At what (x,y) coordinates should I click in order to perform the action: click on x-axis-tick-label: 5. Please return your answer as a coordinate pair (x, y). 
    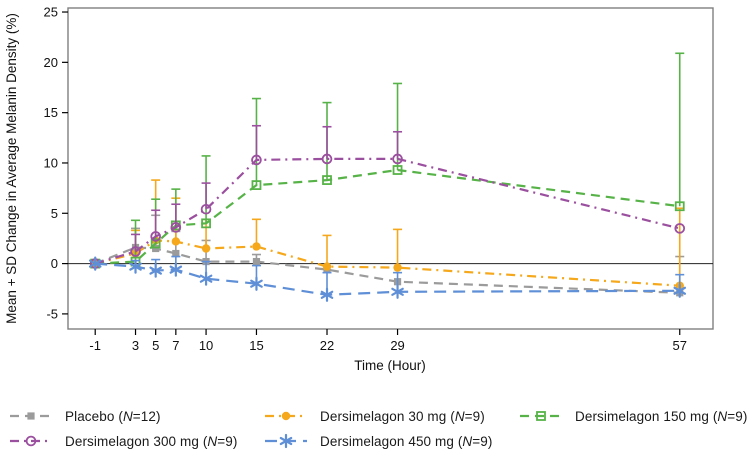
    Looking at the image, I should click on (155, 345).